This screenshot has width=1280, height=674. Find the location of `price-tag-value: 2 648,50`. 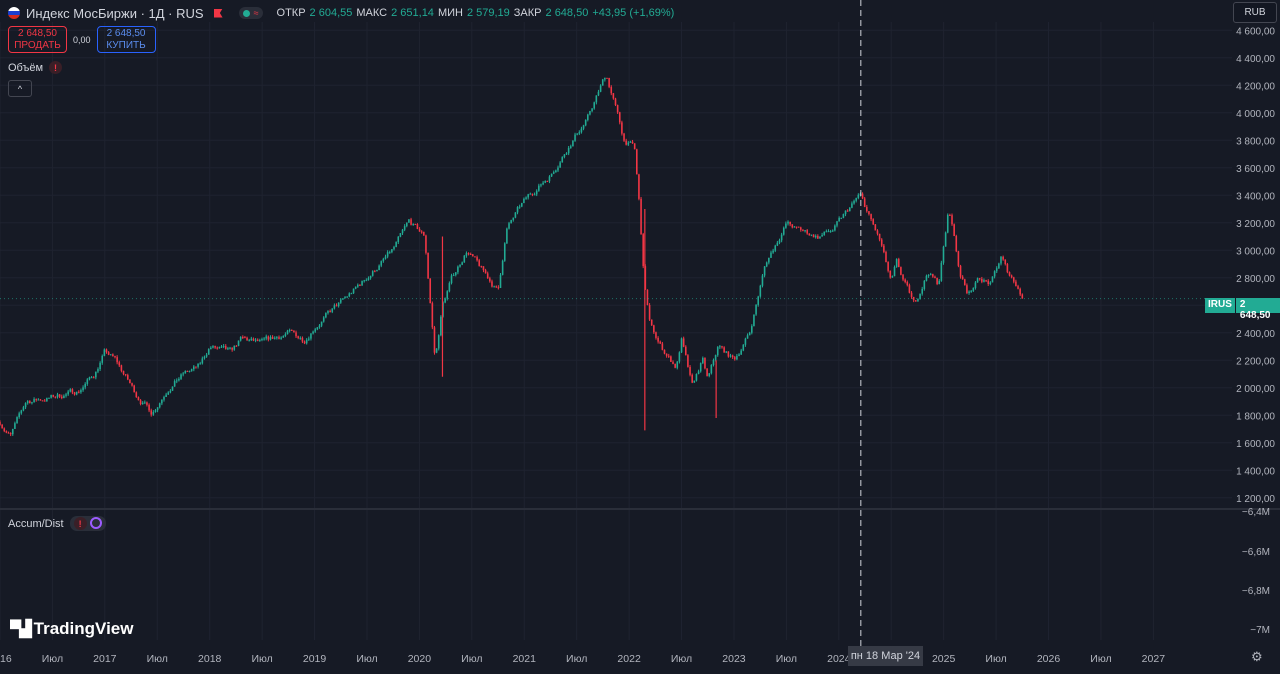

price-tag-value: 2 648,50 is located at coordinates (1257, 309).